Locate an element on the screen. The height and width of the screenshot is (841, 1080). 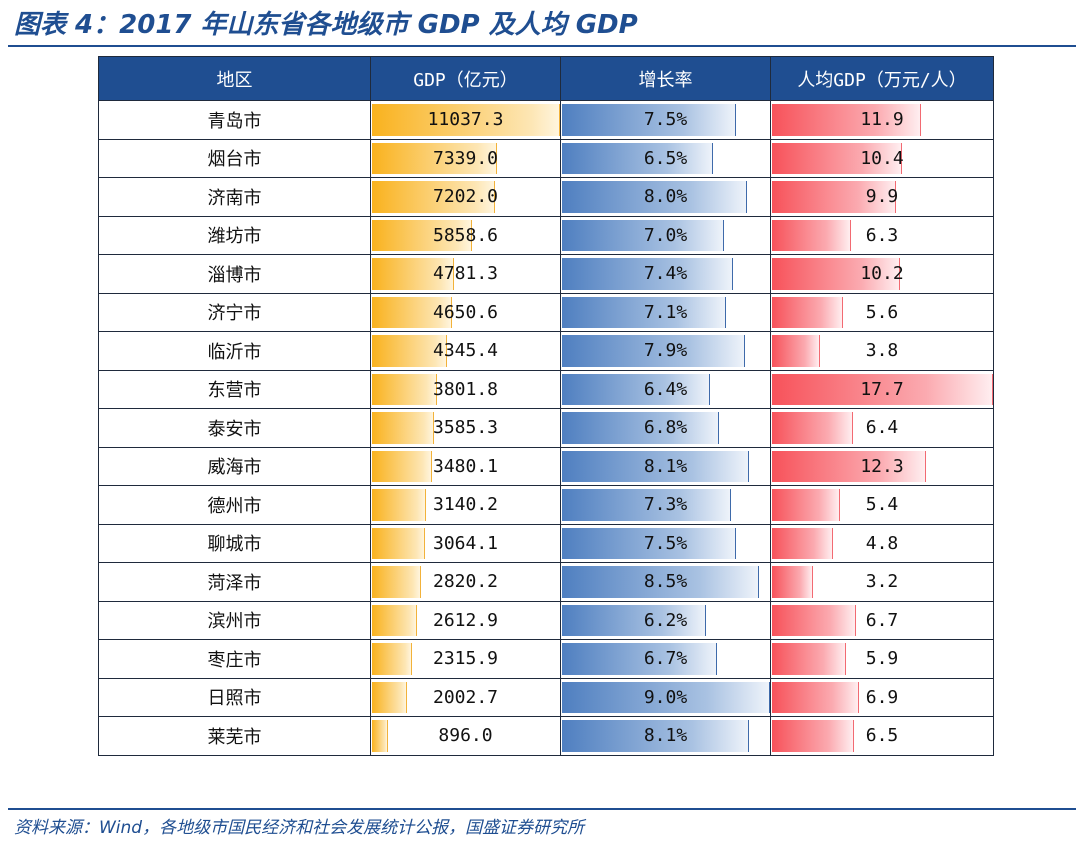
growth-value: 9.0% is located at coordinates (665, 697).